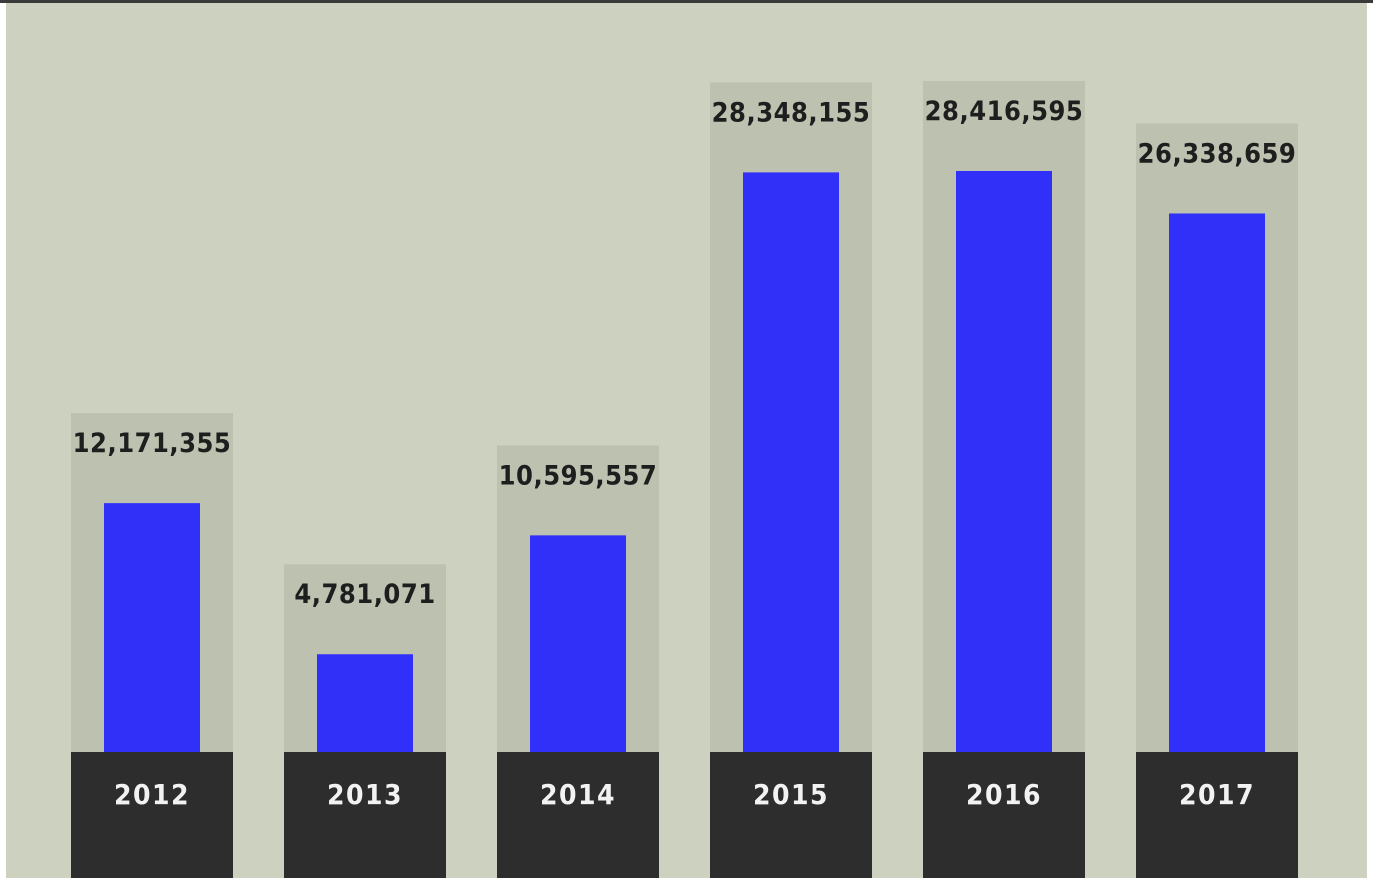 The width and height of the screenshot is (1373, 883). I want to click on data-label: 4,781,071, so click(364, 594).